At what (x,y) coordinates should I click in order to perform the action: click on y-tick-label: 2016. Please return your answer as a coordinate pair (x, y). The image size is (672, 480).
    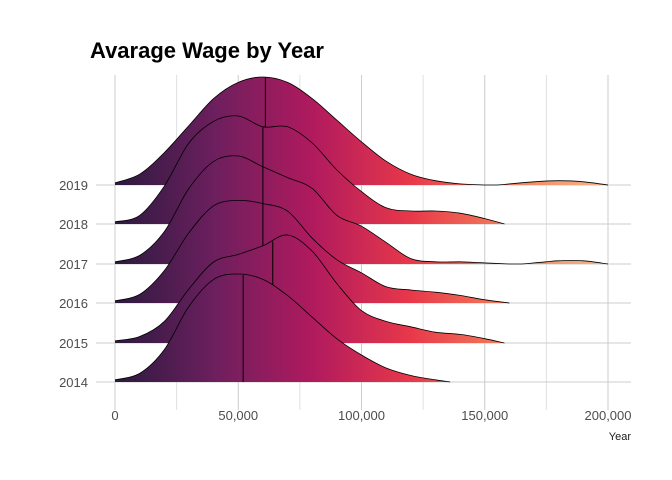
    Looking at the image, I should click on (73, 303).